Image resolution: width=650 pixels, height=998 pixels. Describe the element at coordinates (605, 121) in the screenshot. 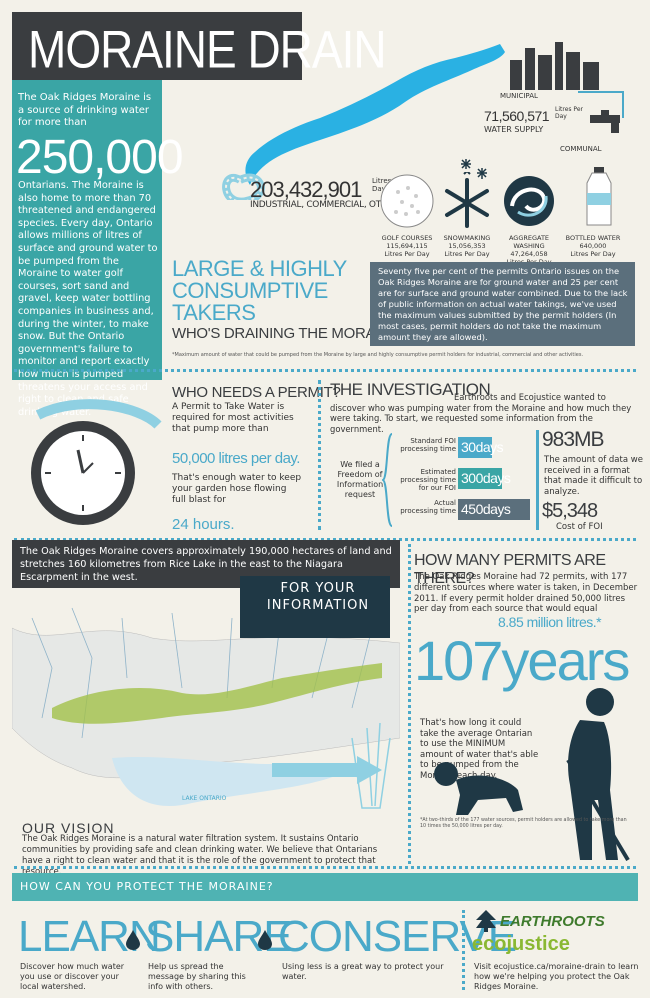

I see `faucet-icon` at that location.